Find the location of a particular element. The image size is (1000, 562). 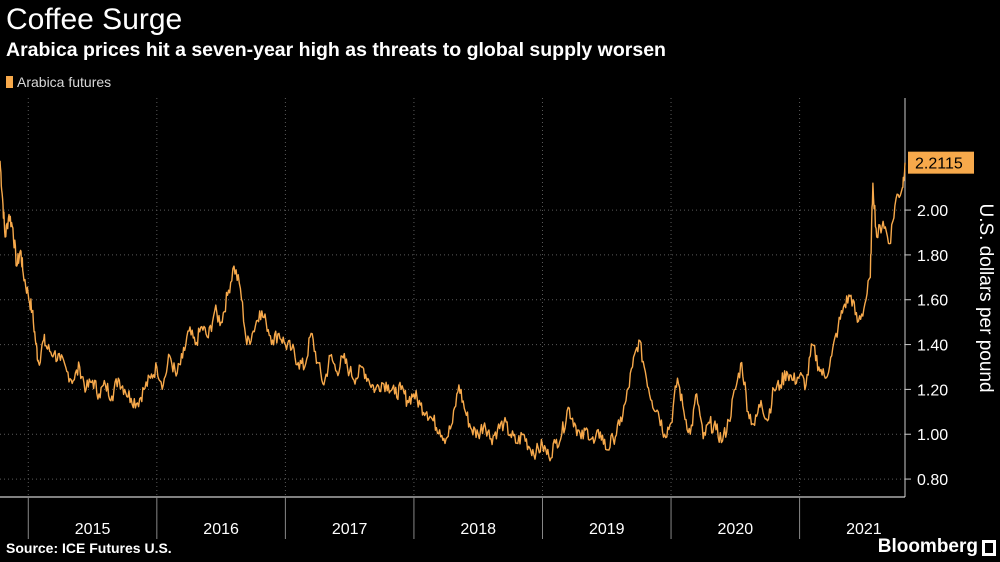

brand-mark-icon is located at coordinates (989, 548).